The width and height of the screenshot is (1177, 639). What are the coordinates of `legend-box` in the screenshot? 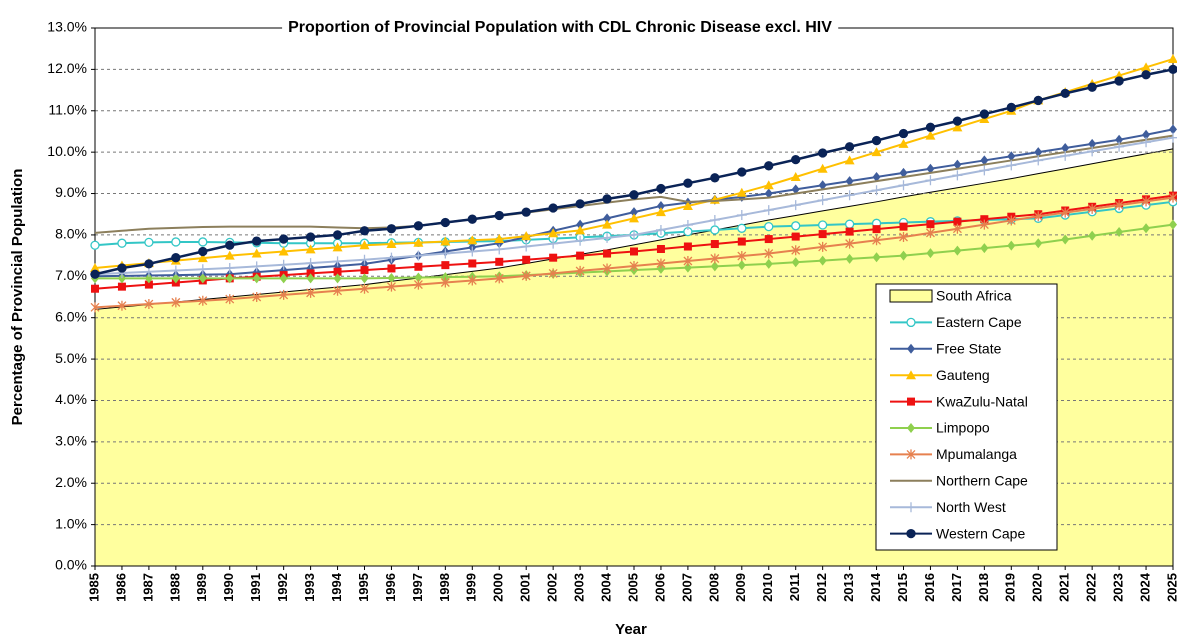 It's located at (966, 417).